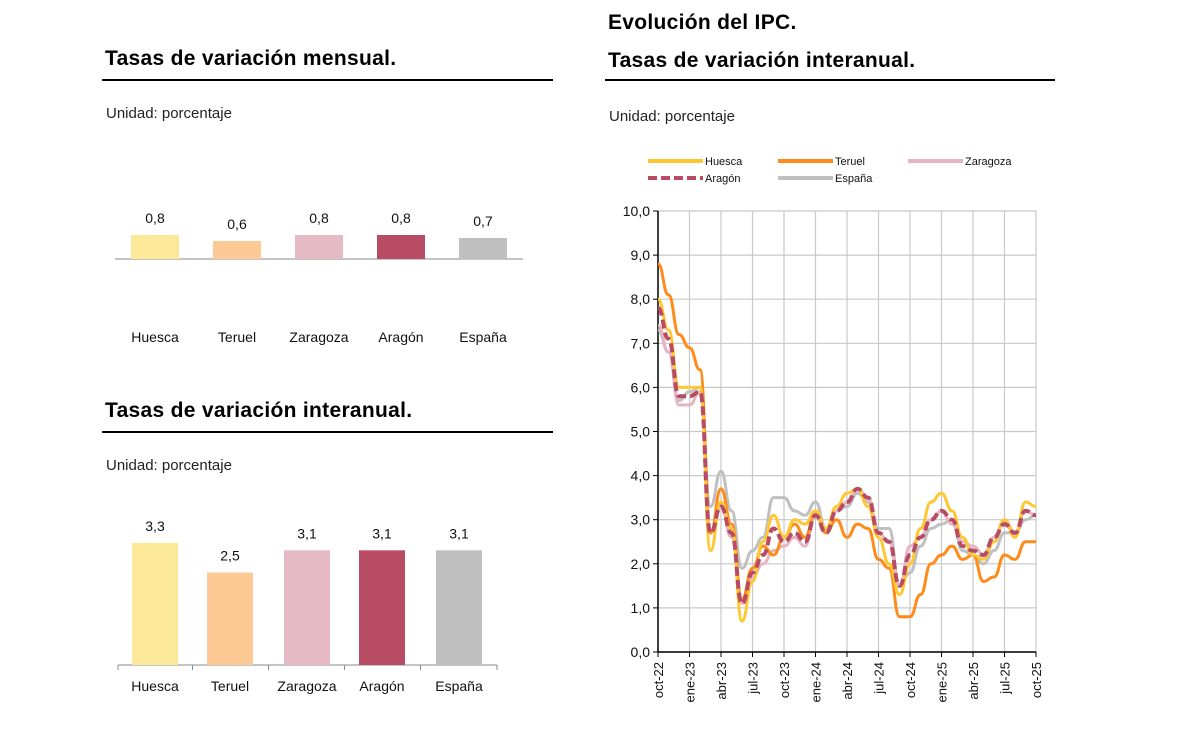  I want to click on y-tick-label: 7,0, so click(641, 343).